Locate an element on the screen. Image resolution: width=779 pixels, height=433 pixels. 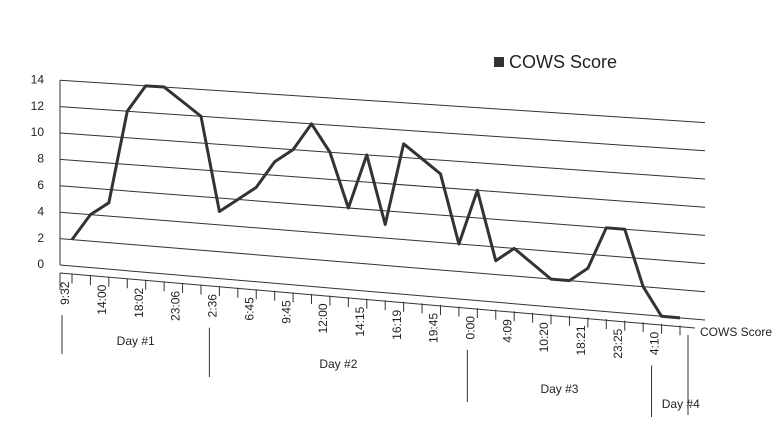
y-tick-label: 0 is located at coordinates (40, 264).